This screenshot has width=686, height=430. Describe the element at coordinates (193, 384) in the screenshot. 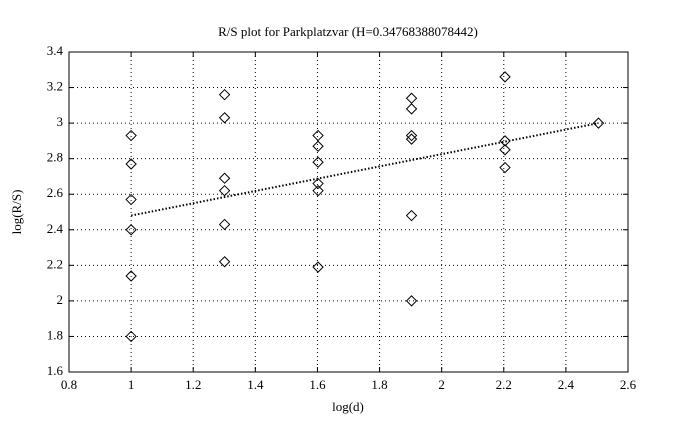

I see `x-tick-label: 1.2` at that location.